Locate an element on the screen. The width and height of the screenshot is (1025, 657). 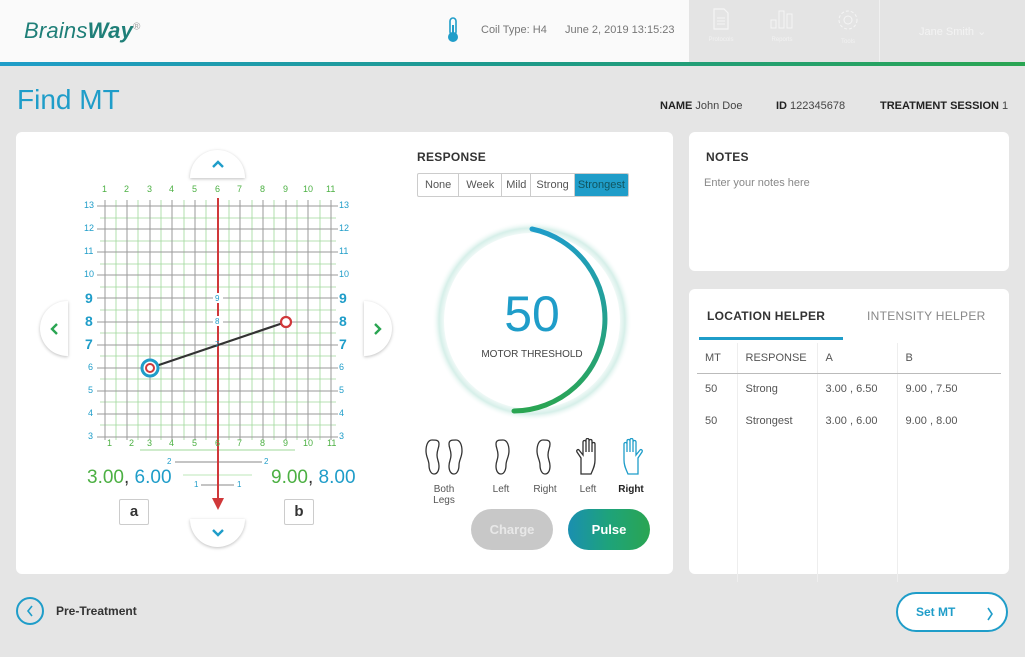
pulse-button: Pulse is located at coordinates (609, 529).